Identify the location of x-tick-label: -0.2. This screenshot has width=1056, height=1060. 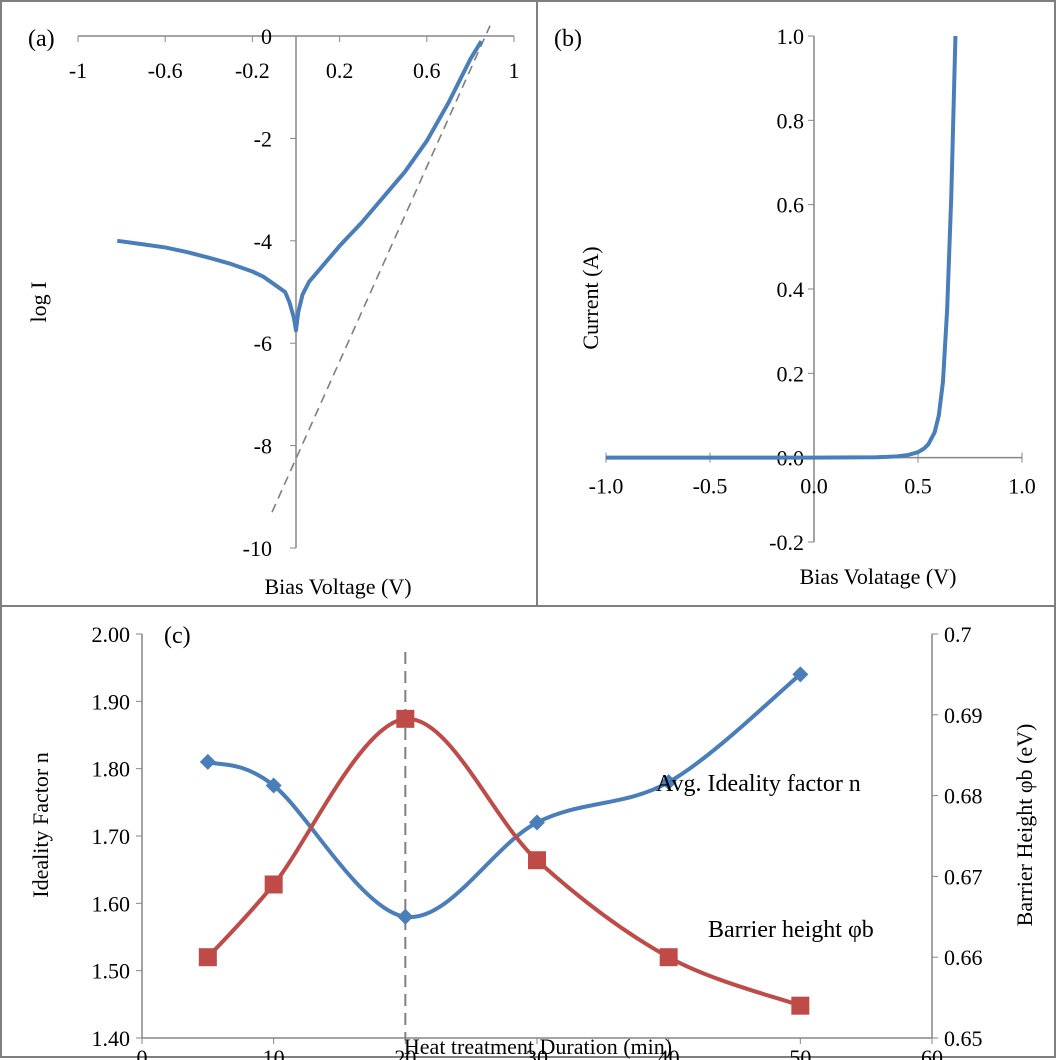
(252, 70).